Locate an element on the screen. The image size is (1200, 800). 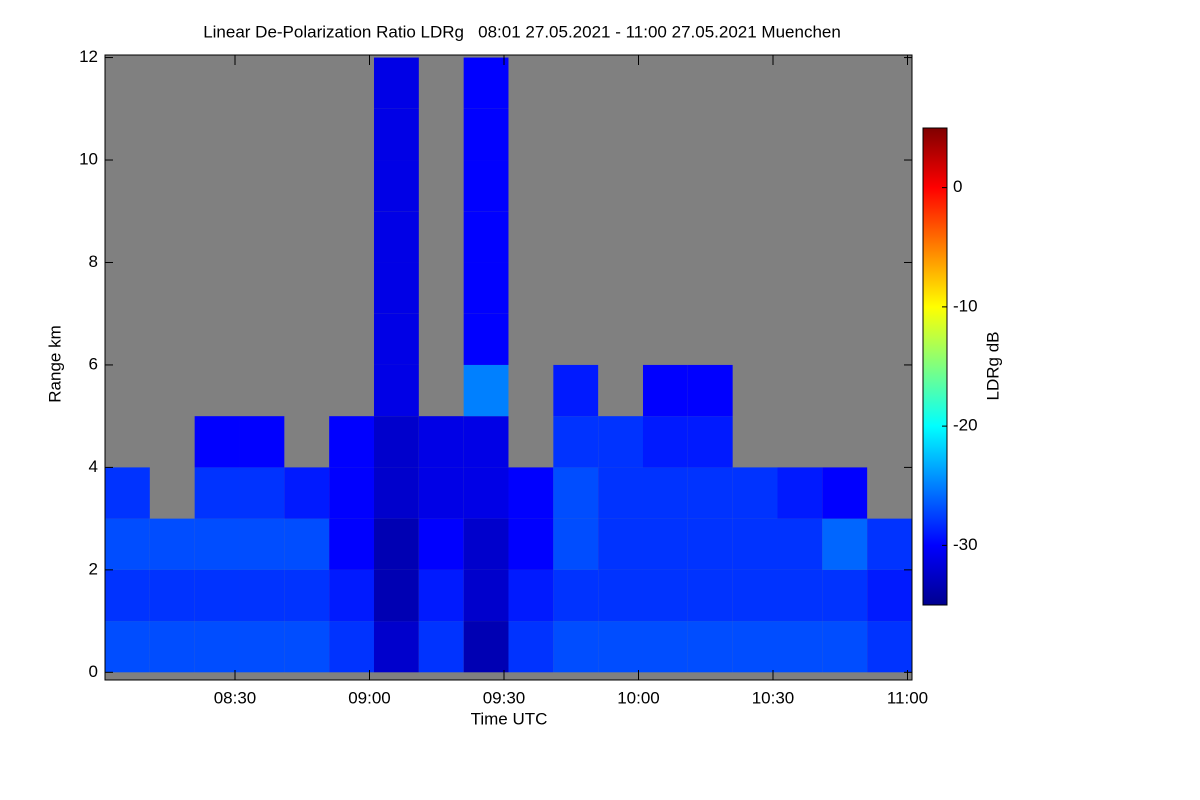
x-tick-label: 08:30 is located at coordinates (235, 697).